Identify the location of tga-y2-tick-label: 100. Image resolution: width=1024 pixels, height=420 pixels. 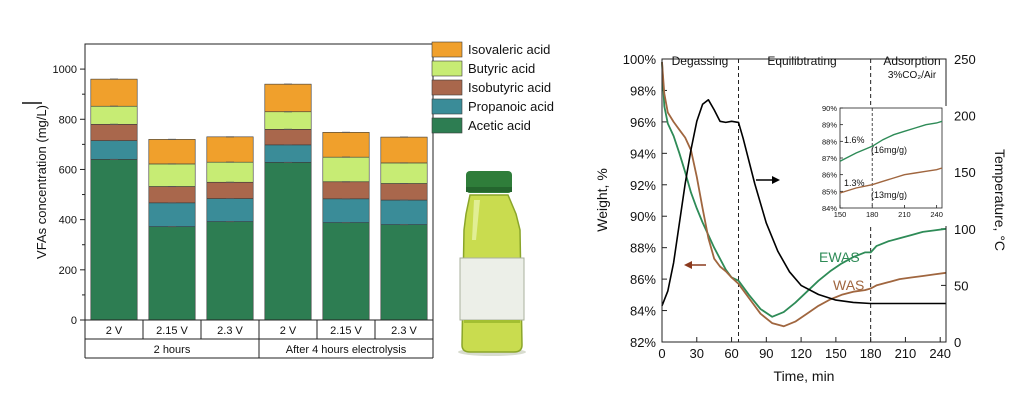
(965, 229).